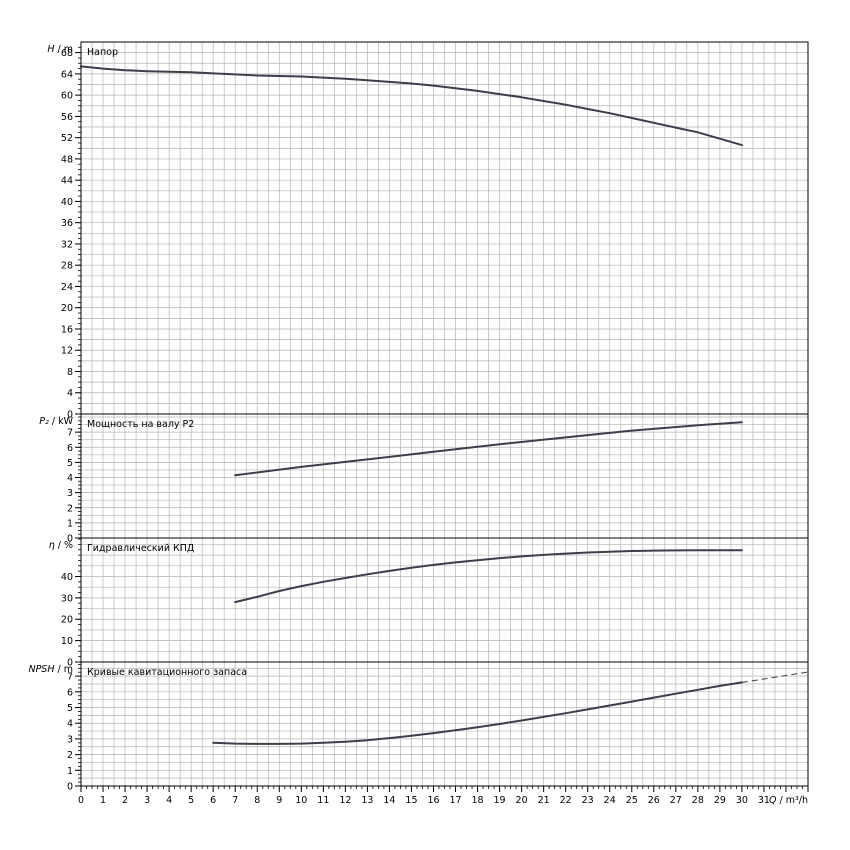  Describe the element at coordinates (764, 800) in the screenshot. I see `x-tick-label: 31` at that location.